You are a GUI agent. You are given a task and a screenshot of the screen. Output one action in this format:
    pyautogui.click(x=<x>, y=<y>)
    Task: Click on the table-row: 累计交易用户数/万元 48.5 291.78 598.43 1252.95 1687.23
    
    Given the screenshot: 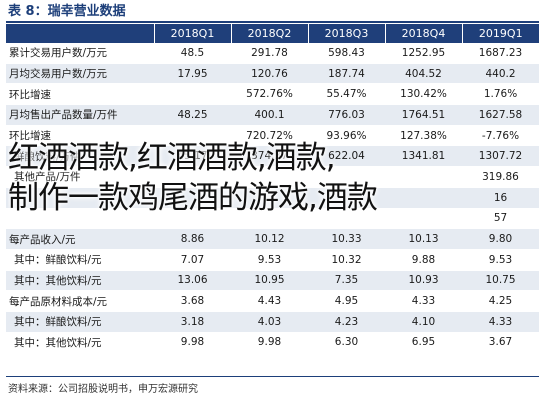 What is the action you would take?
    pyautogui.click(x=272, y=53)
    